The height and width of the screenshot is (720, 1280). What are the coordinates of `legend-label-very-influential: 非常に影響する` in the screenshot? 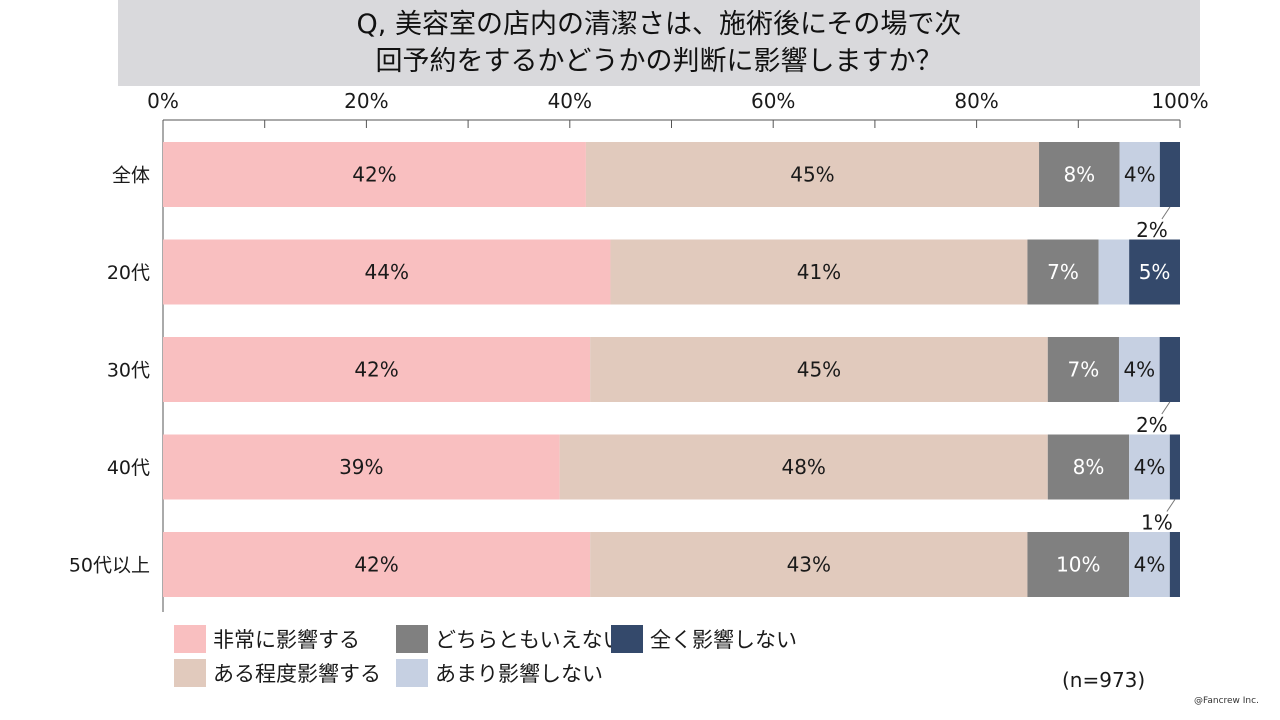 It's located at (286, 640).